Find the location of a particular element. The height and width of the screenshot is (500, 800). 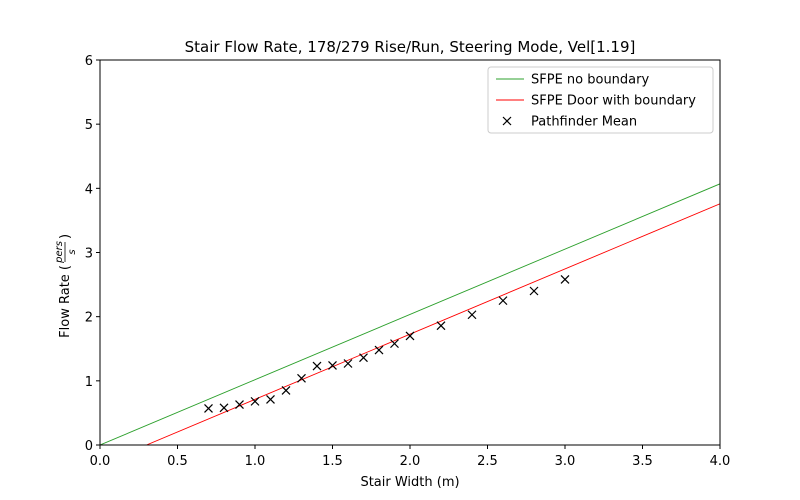

y-axis-unit-denominator: s is located at coordinates (72, 251).